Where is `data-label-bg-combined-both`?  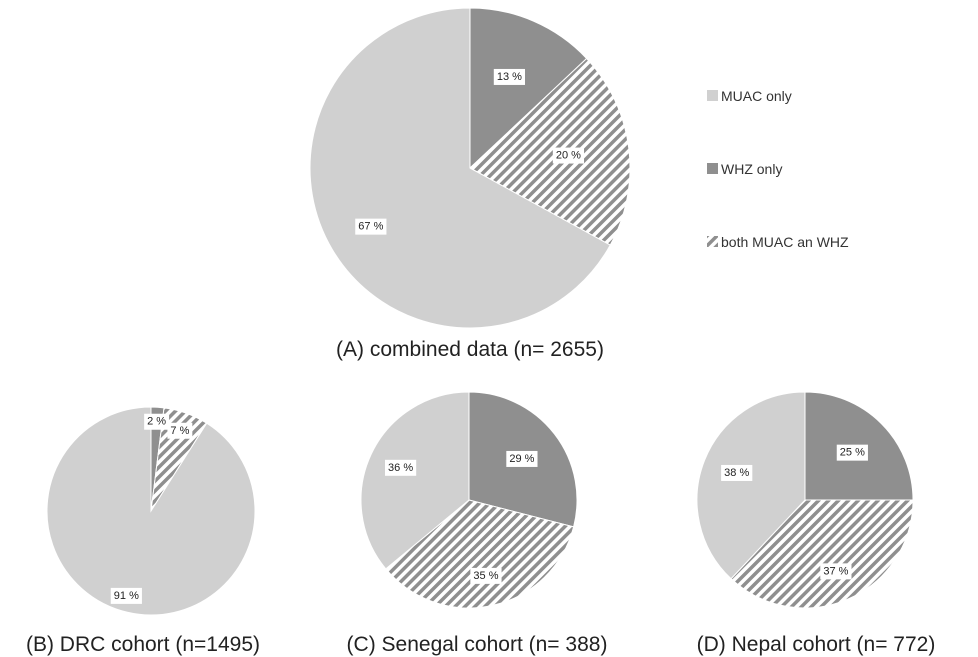
data-label-bg-combined-both is located at coordinates (568, 155).